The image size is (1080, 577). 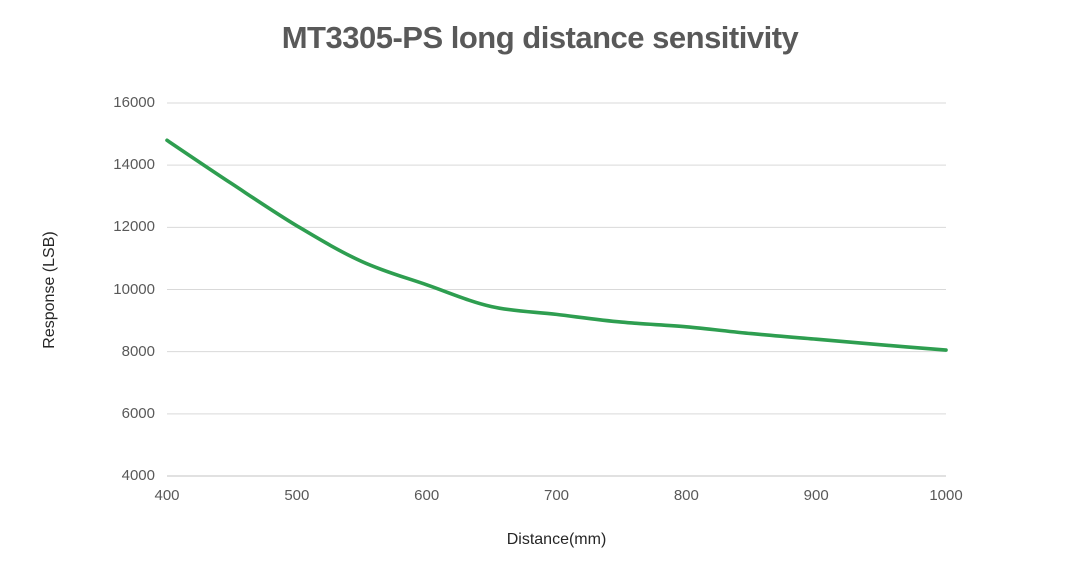 What do you see at coordinates (540, 37) in the screenshot?
I see `chart-title: MT3305-PS long distance sensitivity` at bounding box center [540, 37].